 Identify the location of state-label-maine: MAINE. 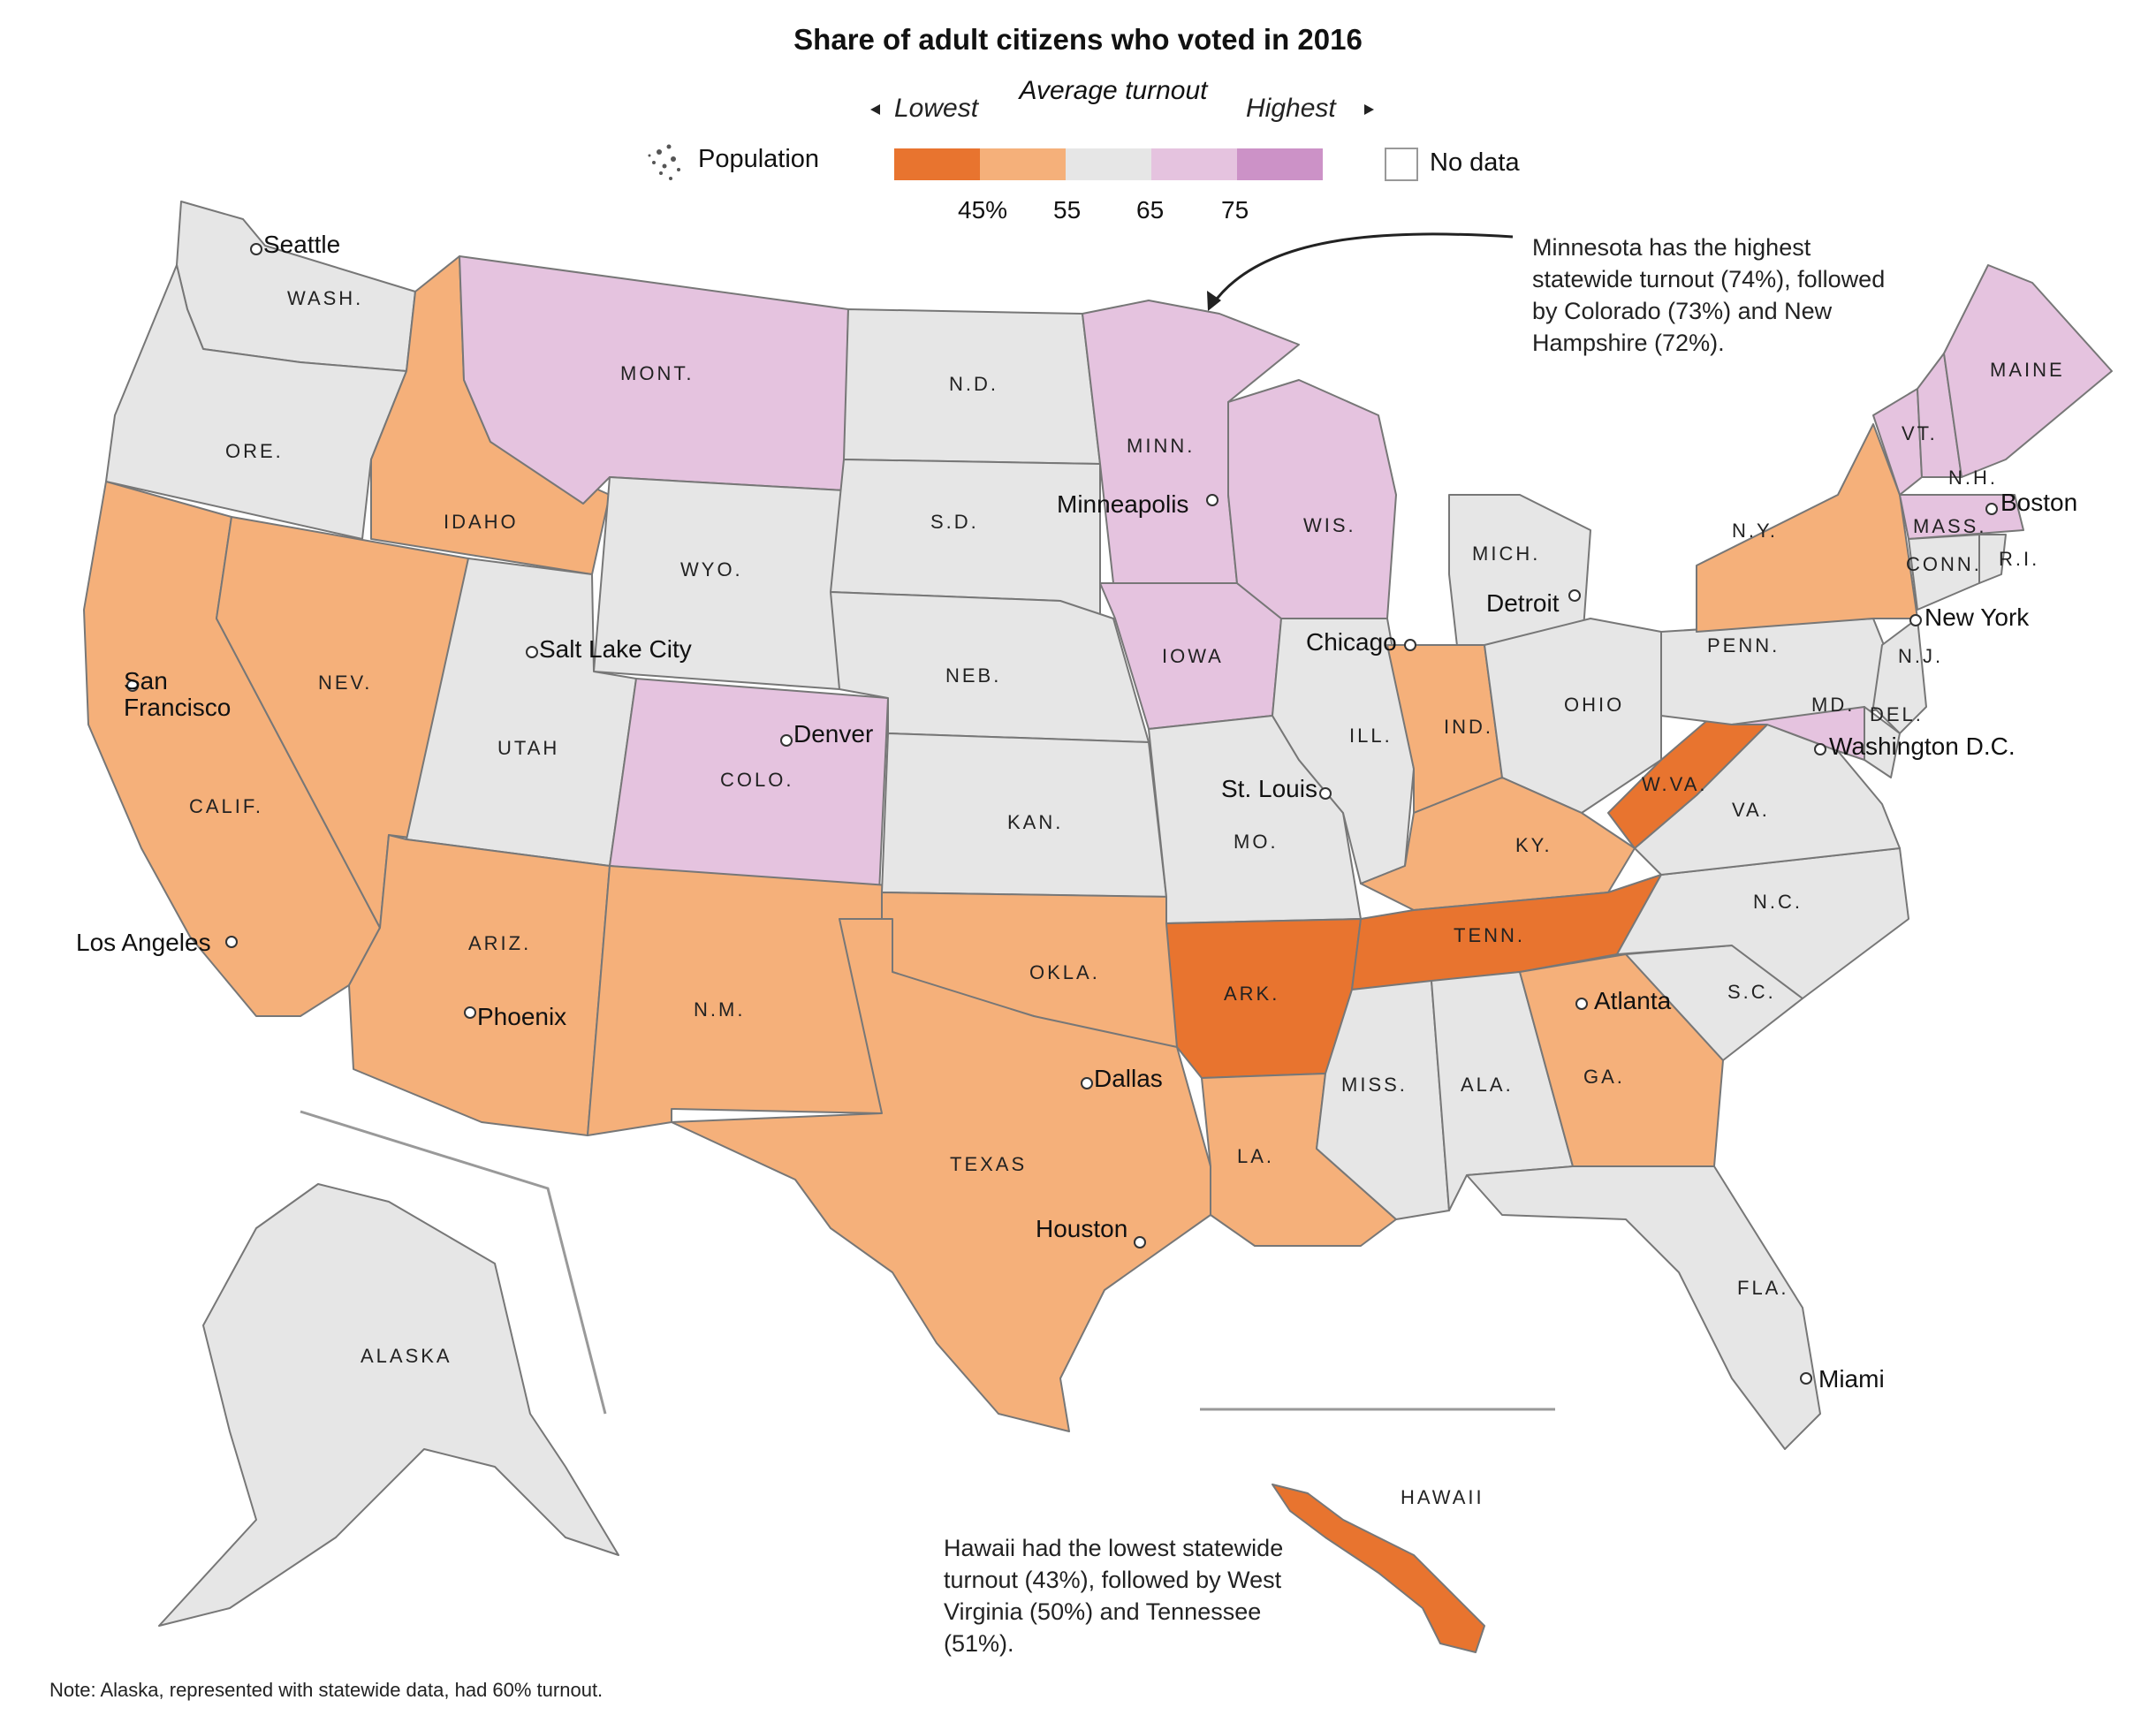
(2027, 370).